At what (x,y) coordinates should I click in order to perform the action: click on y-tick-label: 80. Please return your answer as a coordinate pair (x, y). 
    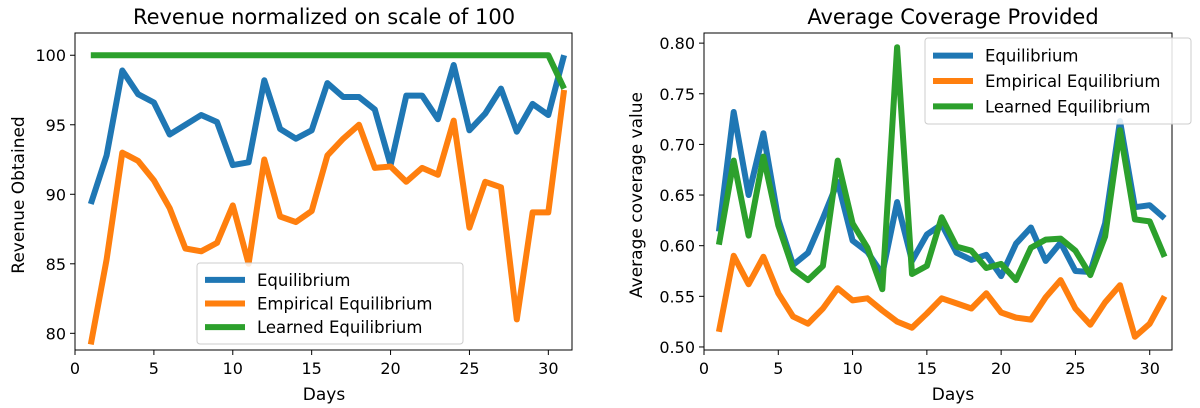
    Looking at the image, I should click on (56, 333).